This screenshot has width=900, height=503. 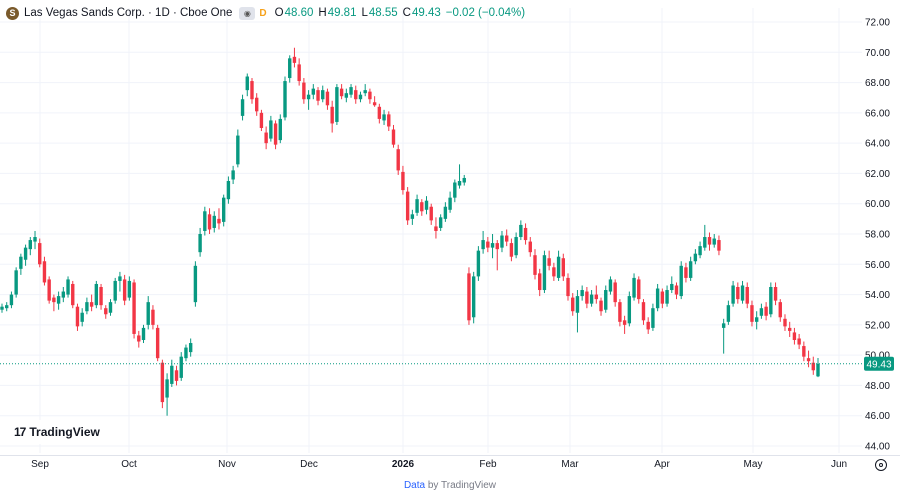 What do you see at coordinates (878, 364) in the screenshot?
I see `last-price-label: 49.43` at bounding box center [878, 364].